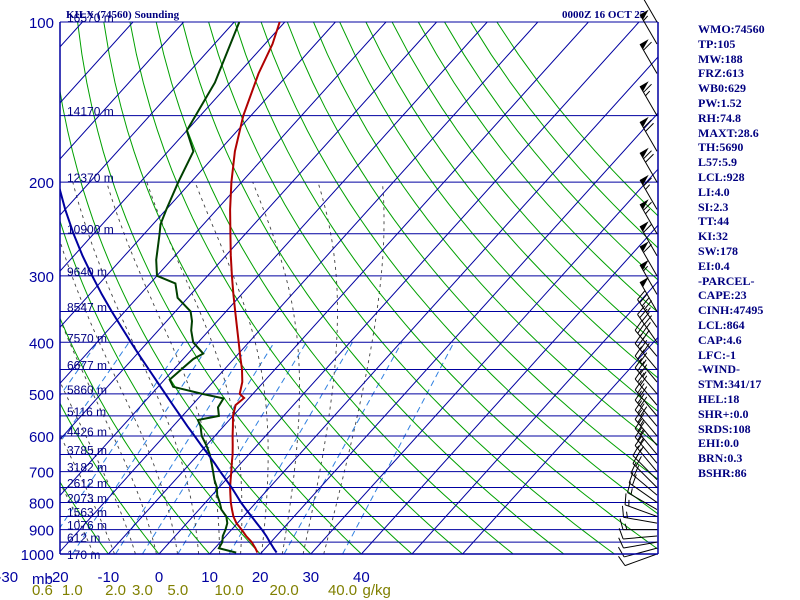 The image size is (800, 600). Describe the element at coordinates (228, 590) in the screenshot. I see `mixing-ratio-tick: 10.0` at that location.